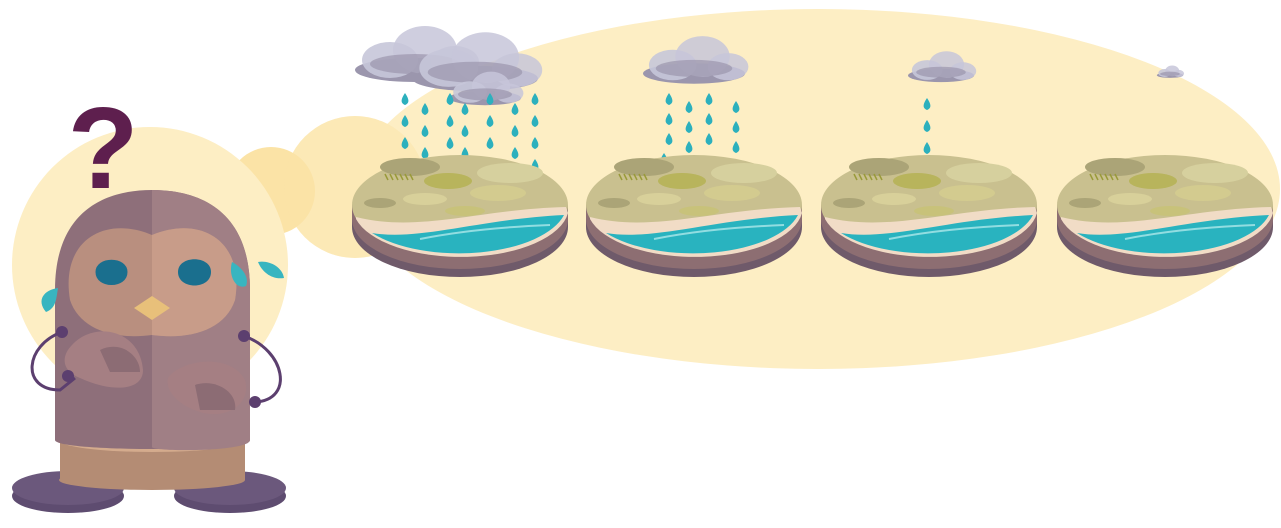 The image size is (1281, 528). What do you see at coordinates (103, 148) in the screenshot?
I see `question-mark: ?` at bounding box center [103, 148].